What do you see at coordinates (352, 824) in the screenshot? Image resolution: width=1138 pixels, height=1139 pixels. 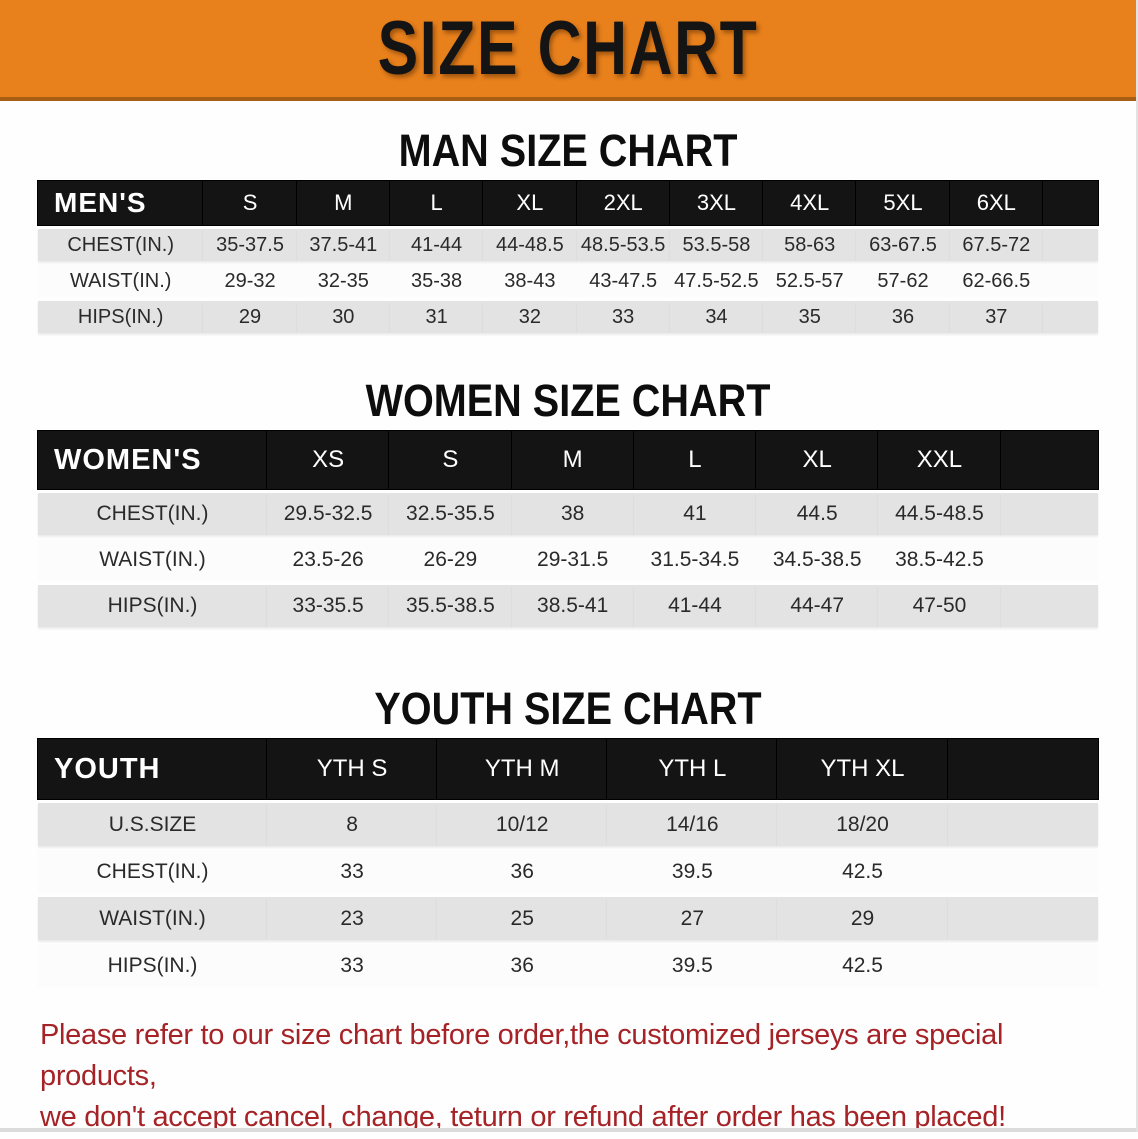 I see `table-cell: 8` at bounding box center [352, 824].